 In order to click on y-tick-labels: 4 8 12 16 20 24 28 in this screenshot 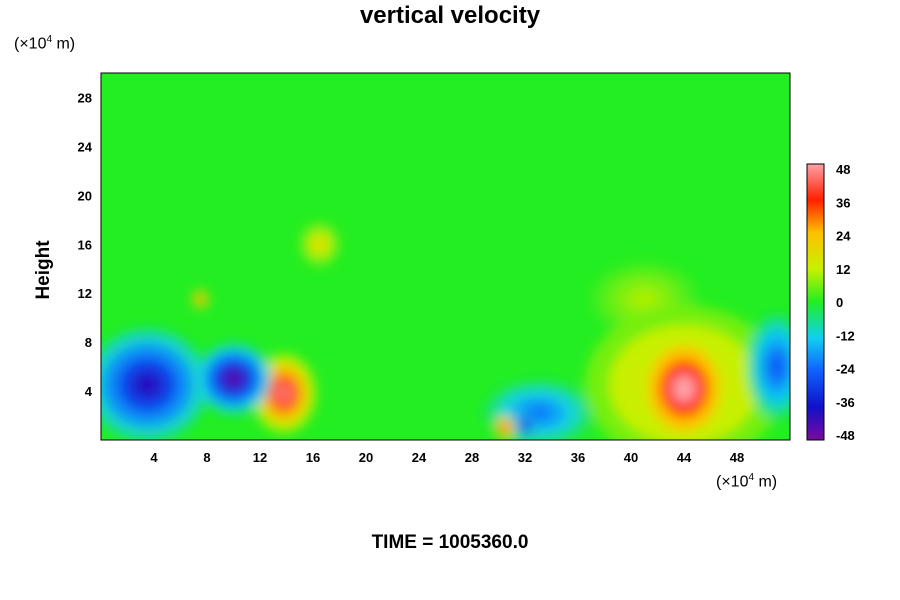, I will do `click(85, 244)`.